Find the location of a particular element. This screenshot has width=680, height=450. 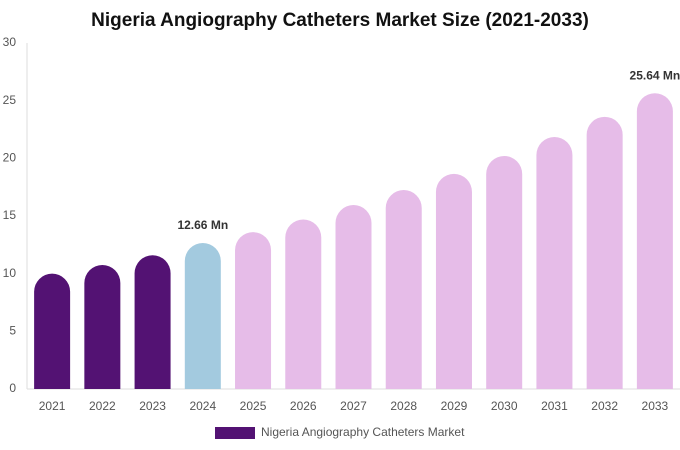

x-tick-label: 2024 is located at coordinates (202, 406).